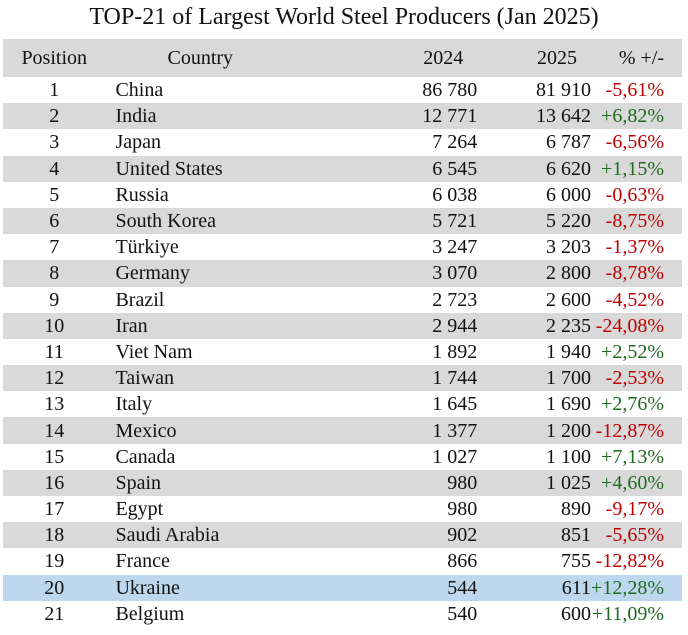 The height and width of the screenshot is (635, 688). Describe the element at coordinates (342, 142) in the screenshot. I see `table-row: 3 Japan 7 264 6 787 -6,56%` at that location.